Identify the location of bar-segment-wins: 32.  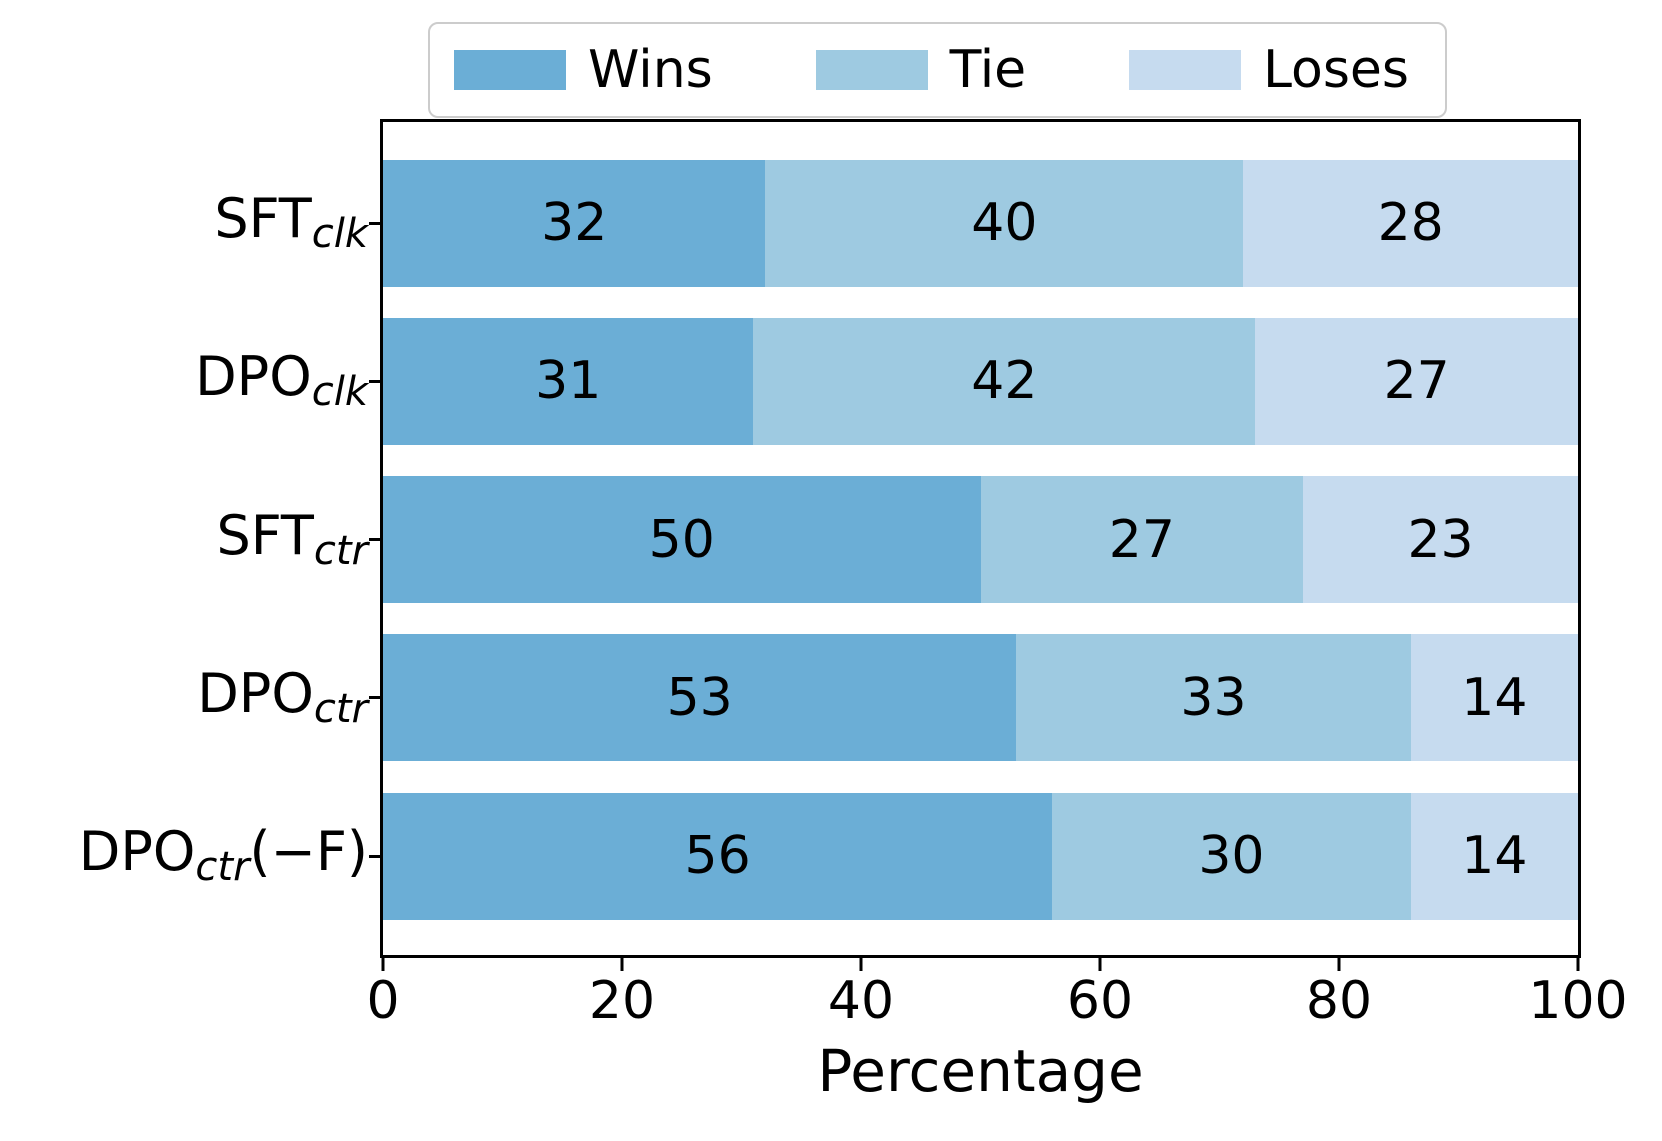
(574, 223).